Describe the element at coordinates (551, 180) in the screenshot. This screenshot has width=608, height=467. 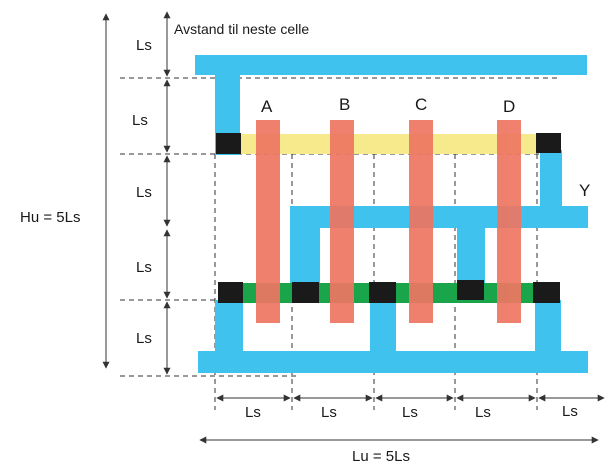
I see `metal-y-vertical` at that location.